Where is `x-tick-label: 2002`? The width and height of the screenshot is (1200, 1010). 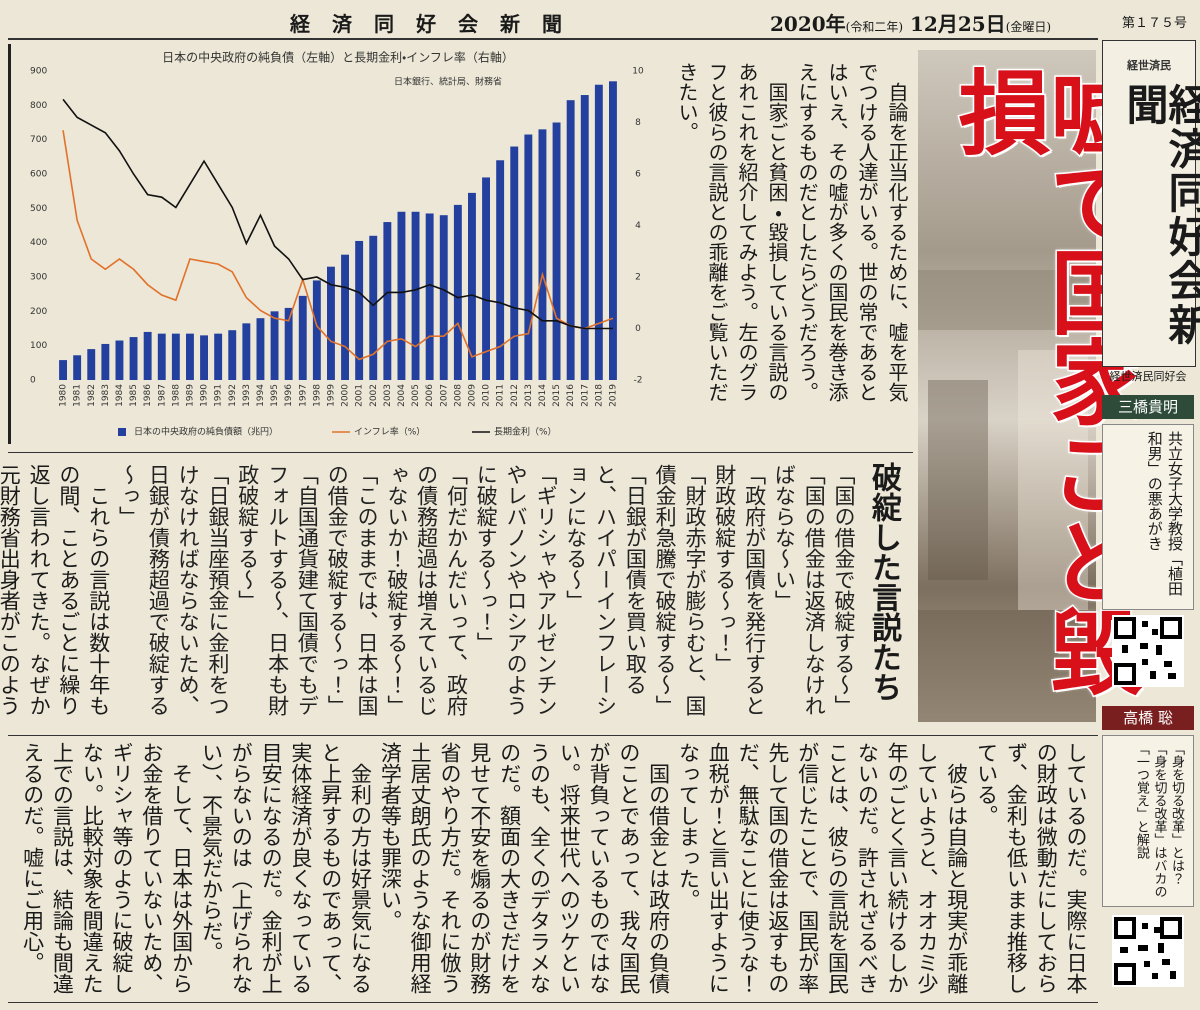
x-tick-label: 2002 is located at coordinates (374, 395).